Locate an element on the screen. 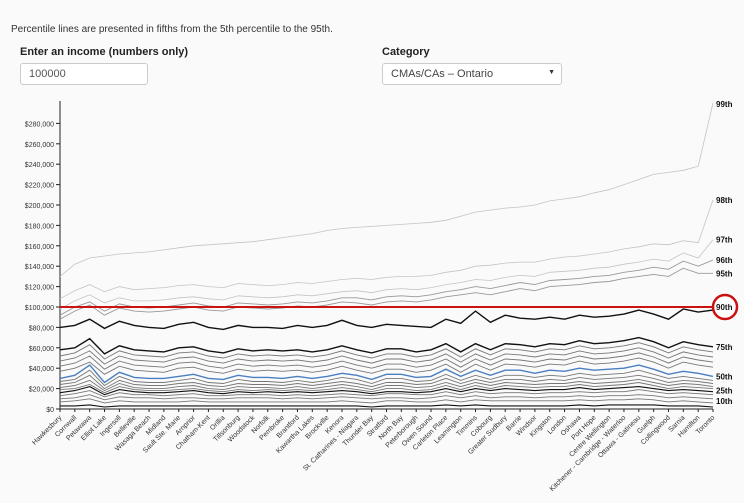  percentile-label-75th: 75th is located at coordinates (724, 347).